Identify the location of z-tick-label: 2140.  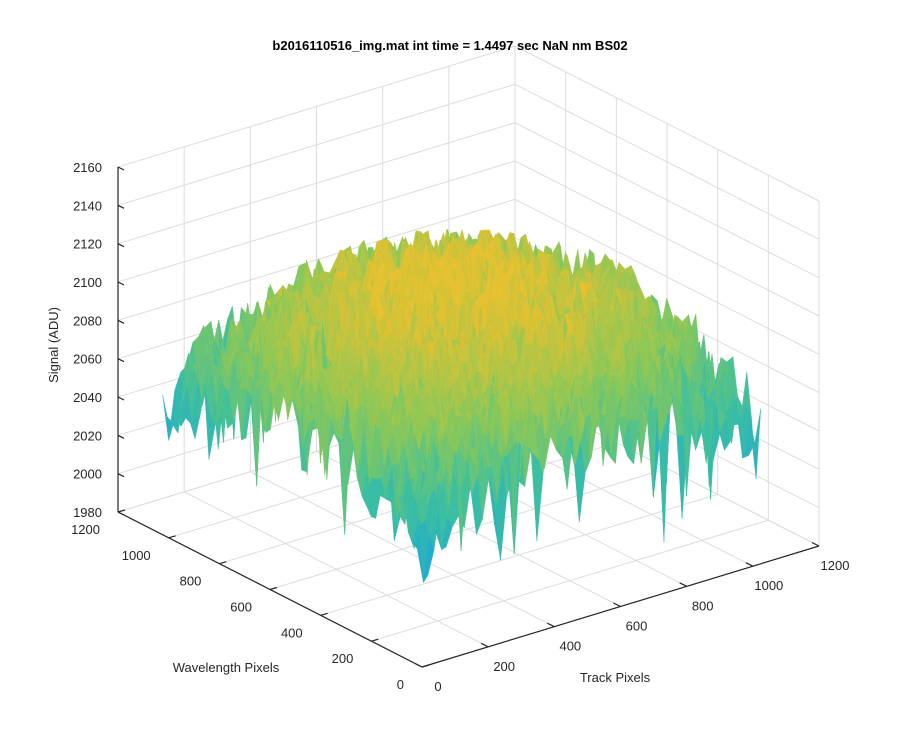
(87, 205).